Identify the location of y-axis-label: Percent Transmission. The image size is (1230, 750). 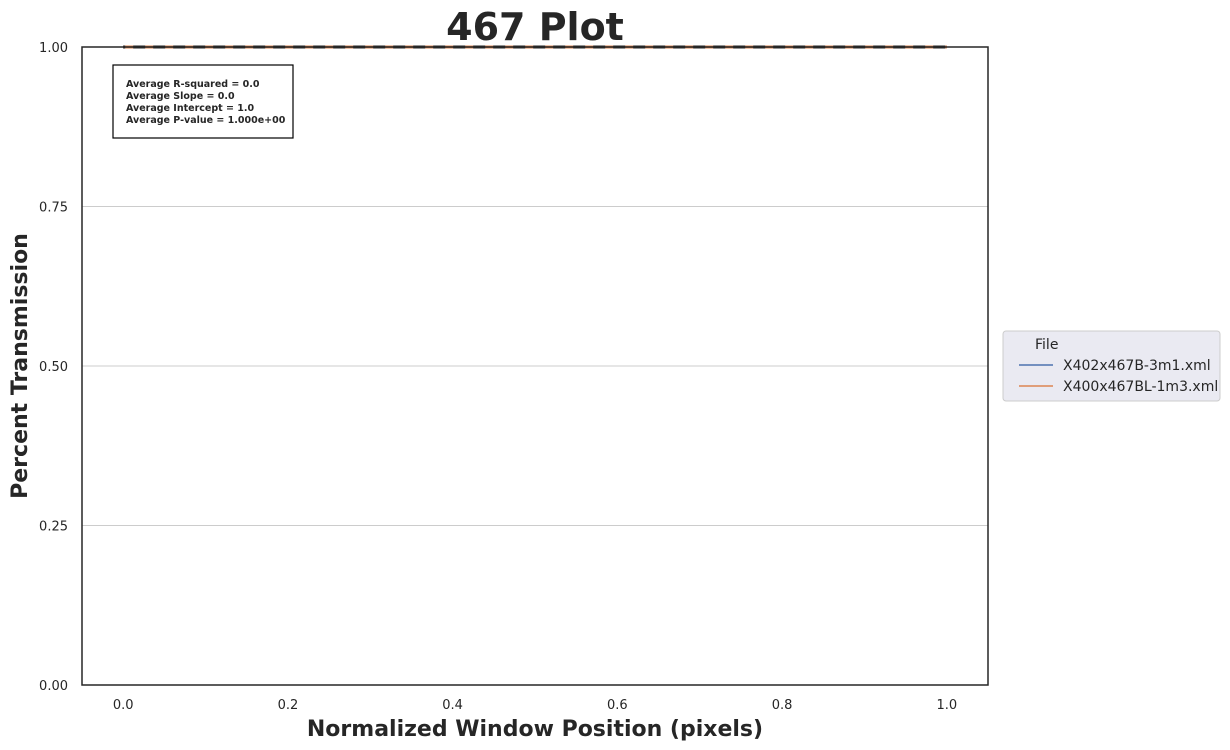
(20, 366).